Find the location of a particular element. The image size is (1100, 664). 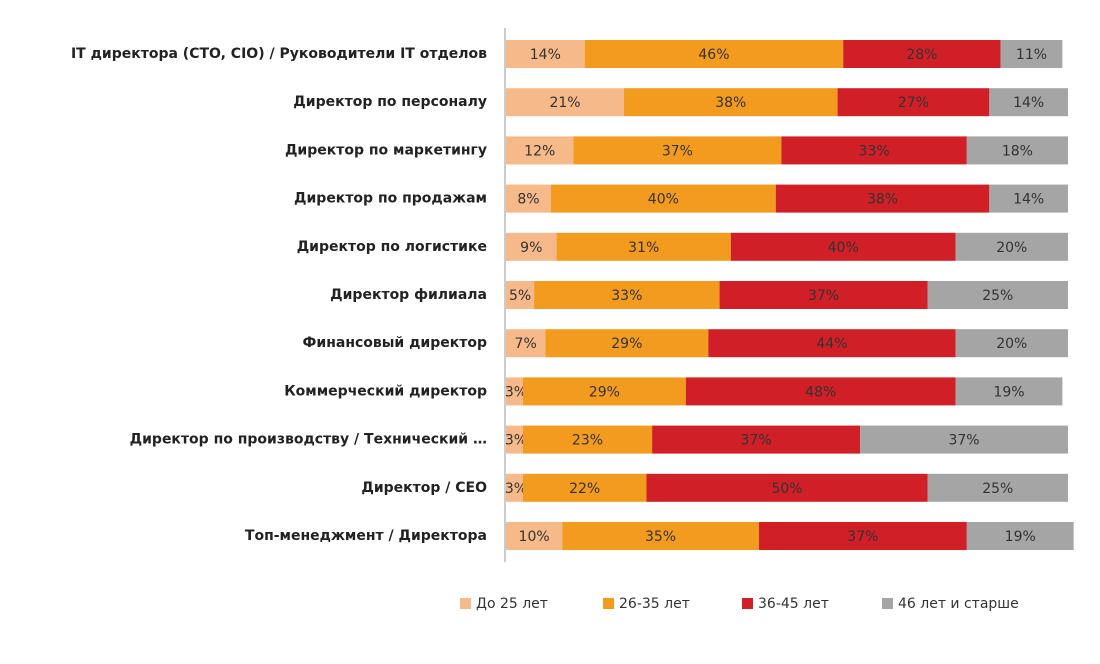

value-label: 7% is located at coordinates (526, 344).